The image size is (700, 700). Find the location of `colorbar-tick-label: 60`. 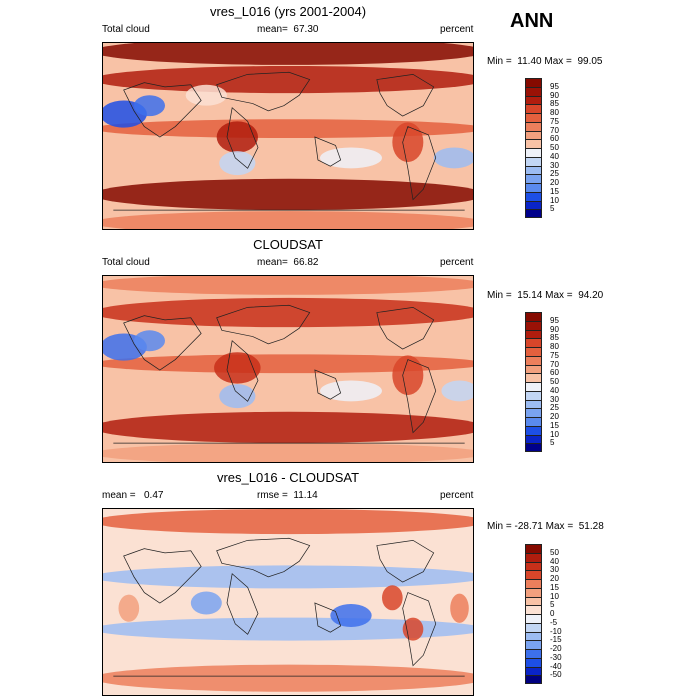

colorbar-tick-label: 60 is located at coordinates (554, 373).